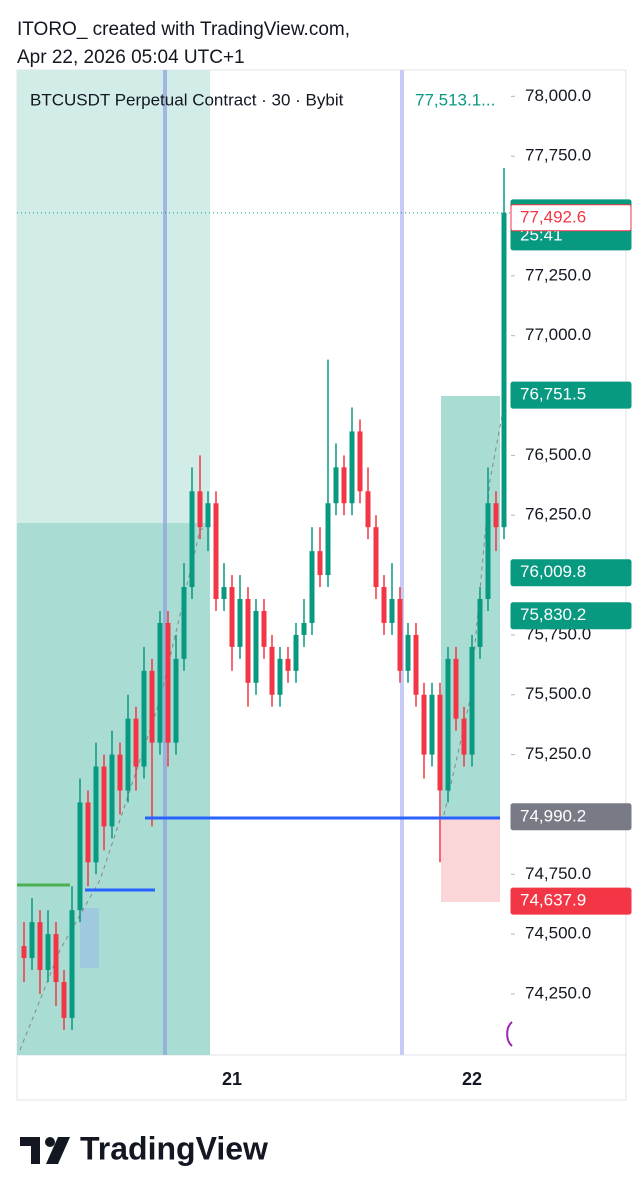  What do you see at coordinates (553, 216) in the screenshot?
I see `price-label: 77,492.6` at bounding box center [553, 216].